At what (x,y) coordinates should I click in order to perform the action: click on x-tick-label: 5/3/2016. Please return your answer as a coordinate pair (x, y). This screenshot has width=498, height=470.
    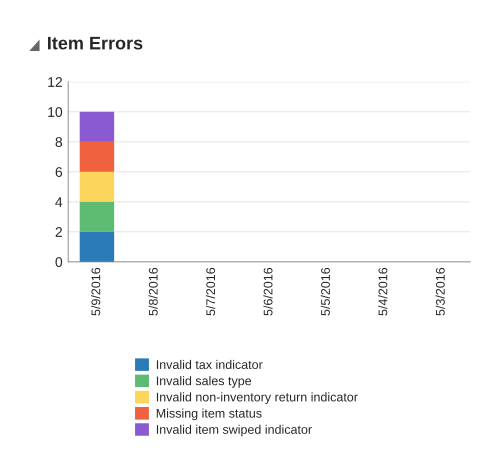
    Looking at the image, I should click on (440, 292).